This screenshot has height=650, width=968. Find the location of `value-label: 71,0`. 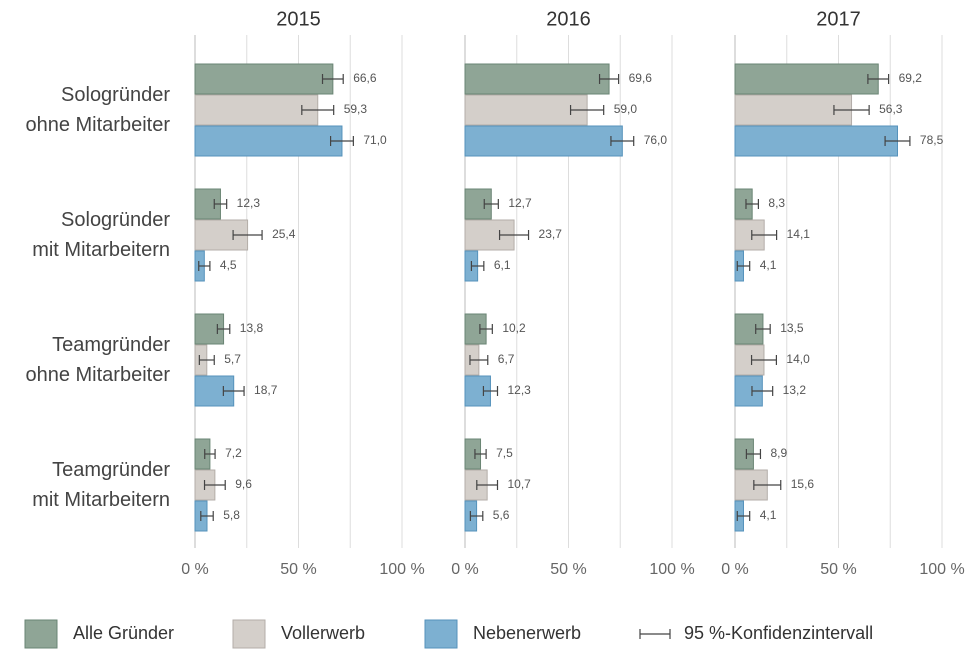

value-label: 71,0 is located at coordinates (375, 140).